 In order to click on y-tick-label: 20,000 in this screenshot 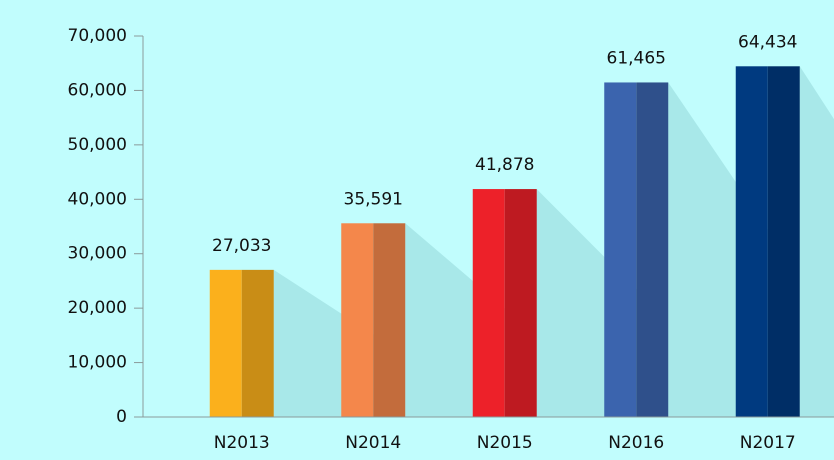, I will do `click(97, 308)`.